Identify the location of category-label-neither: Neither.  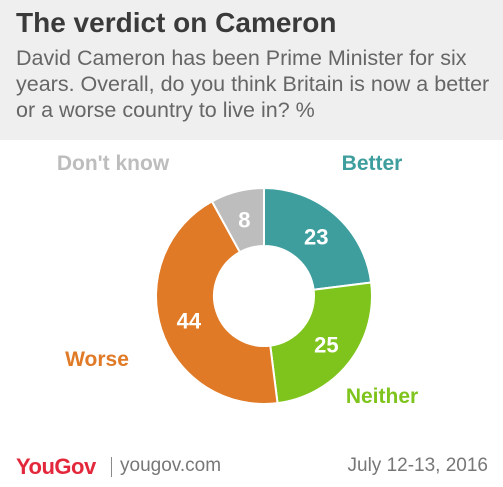
(382, 396).